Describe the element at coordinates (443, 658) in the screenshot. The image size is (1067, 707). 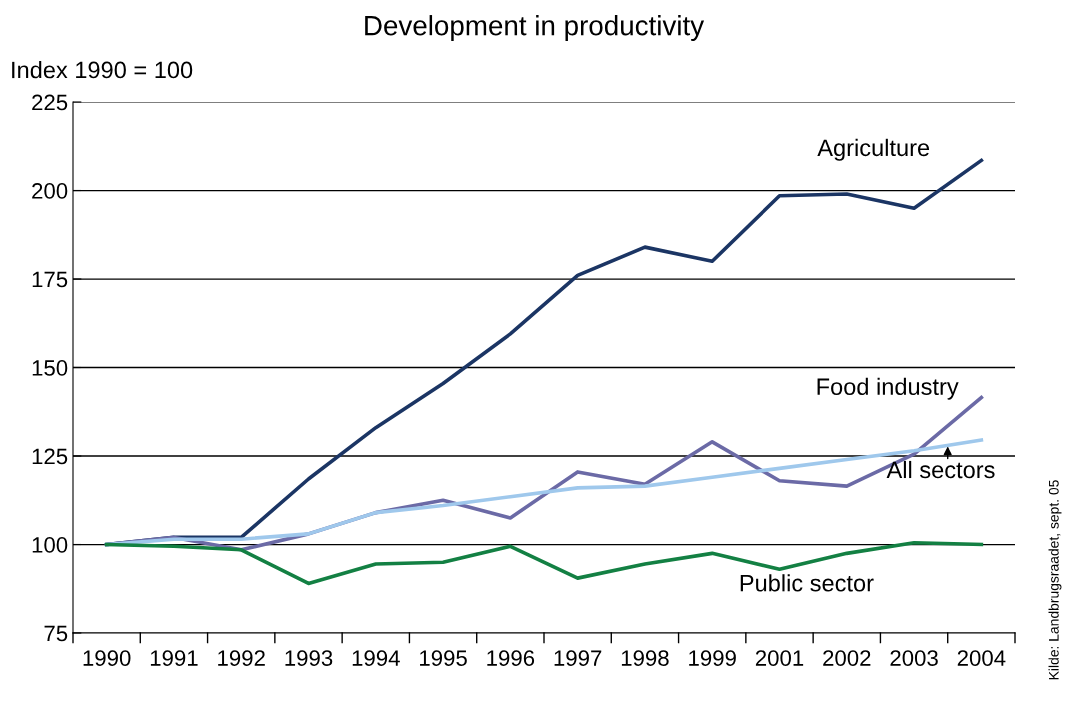
I see `x-tick-label: 1995` at that location.